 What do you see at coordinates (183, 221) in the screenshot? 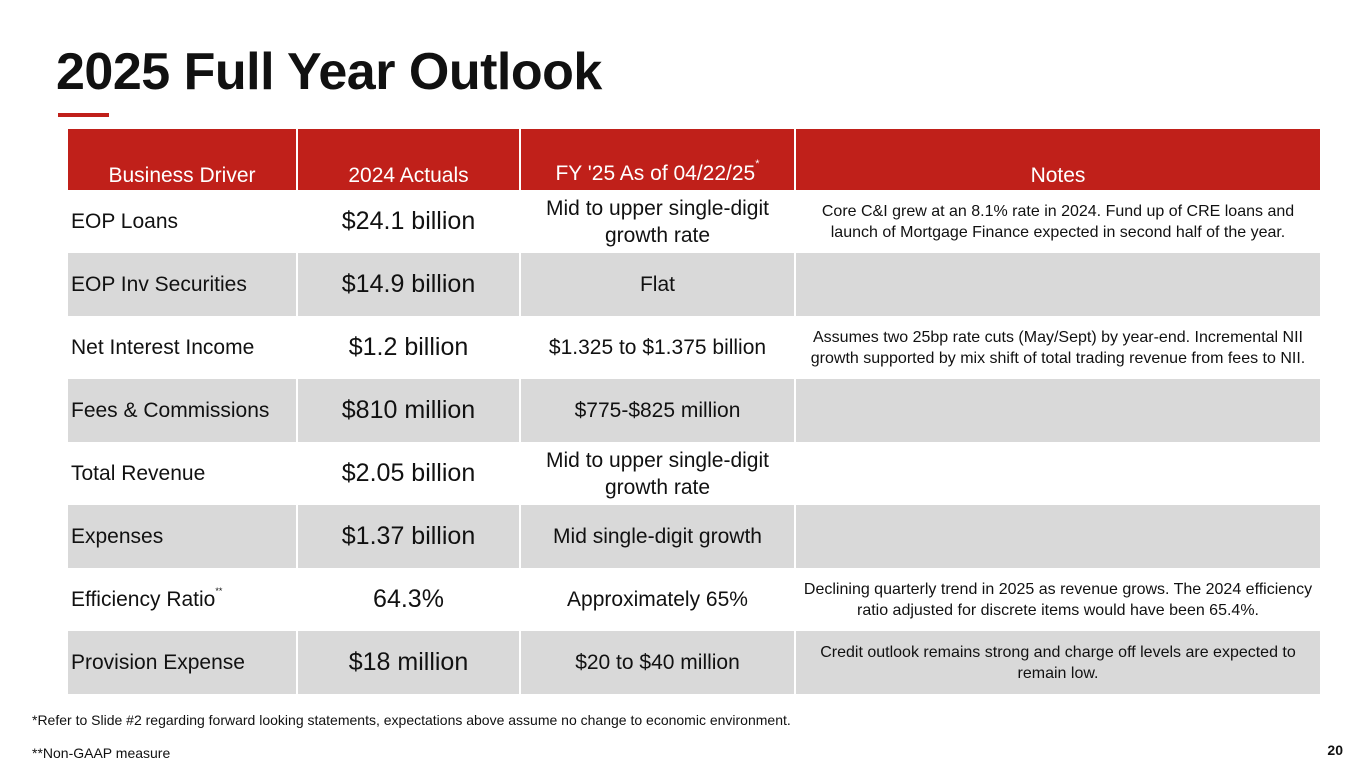
I see `driver-cell: EOP Loans` at bounding box center [183, 221].